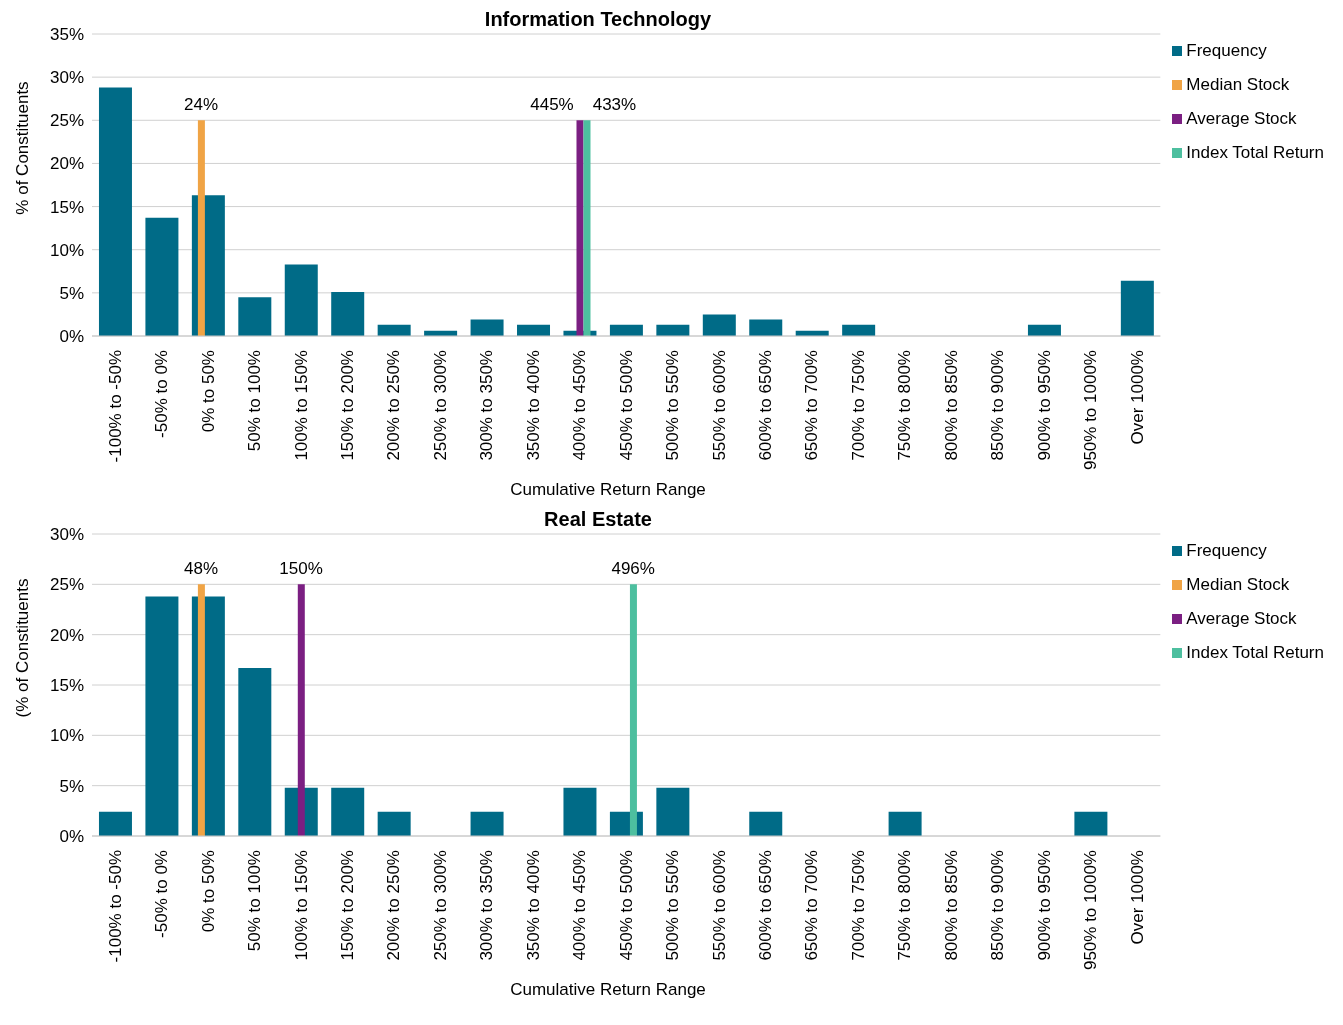  What do you see at coordinates (201, 105) in the screenshot?
I see `annotation: 24%` at bounding box center [201, 105].